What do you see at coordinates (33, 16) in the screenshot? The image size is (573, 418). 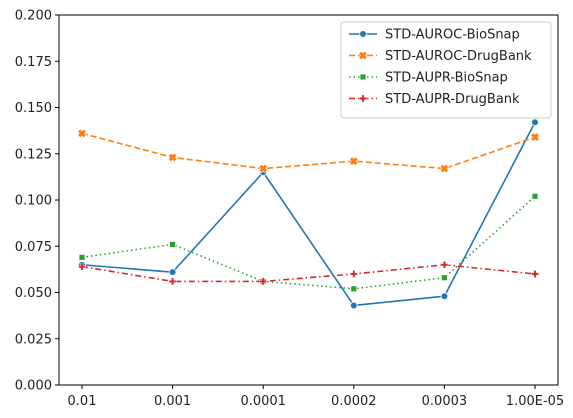 I see `y-tick-label: 0.200` at bounding box center [33, 16].